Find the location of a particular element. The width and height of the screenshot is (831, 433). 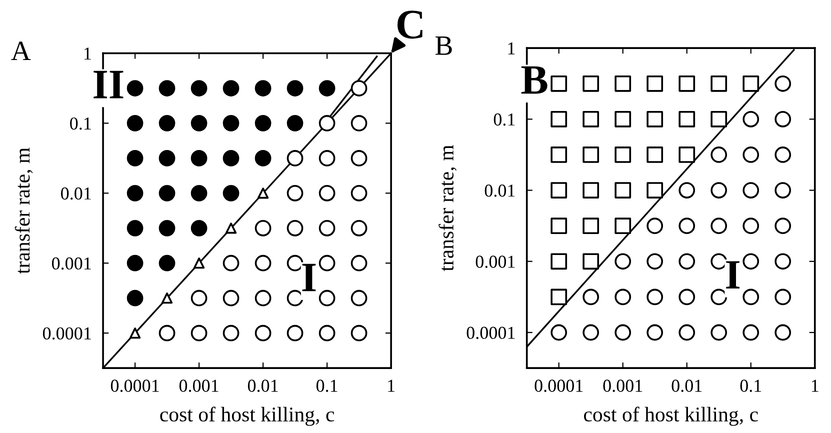

chart-title: A is located at coordinates (21, 51).